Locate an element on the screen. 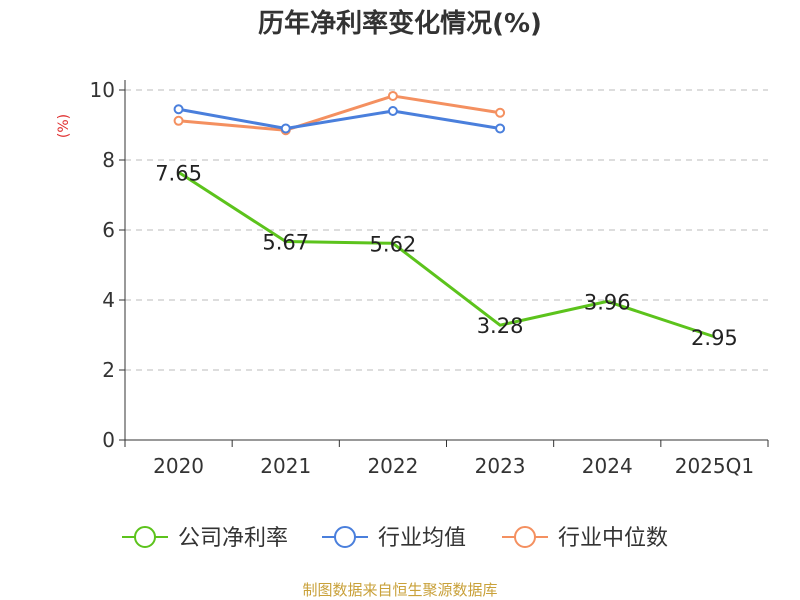  x-tick-label: 2023 is located at coordinates (500, 466).